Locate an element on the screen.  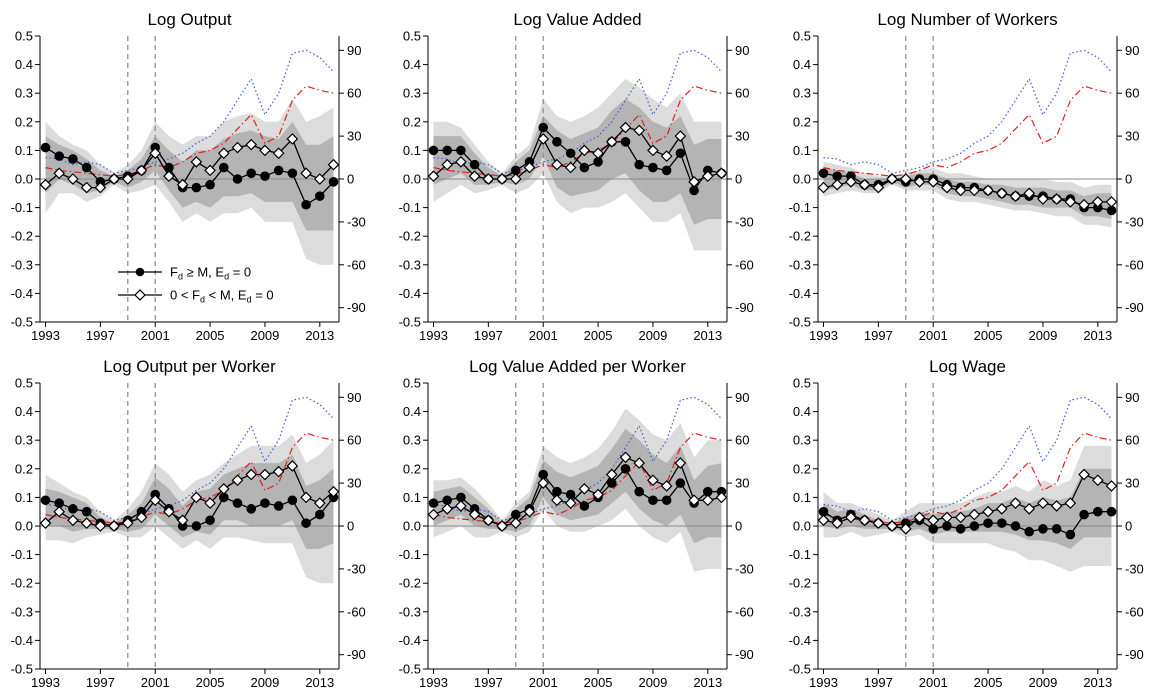
left-tick-label: 0.3 is located at coordinates (24, 440).